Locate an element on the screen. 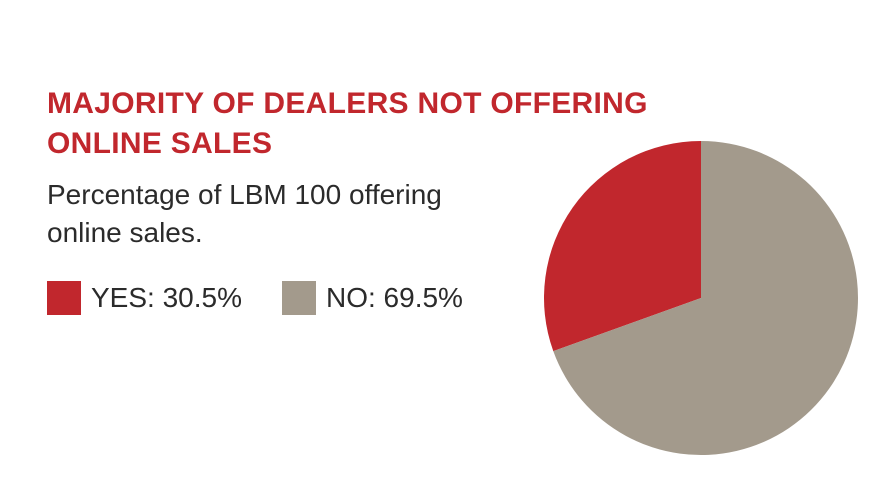 This screenshot has width=884, height=486. legend: YES: 30.5% NO: 69.5% is located at coordinates (255, 298).